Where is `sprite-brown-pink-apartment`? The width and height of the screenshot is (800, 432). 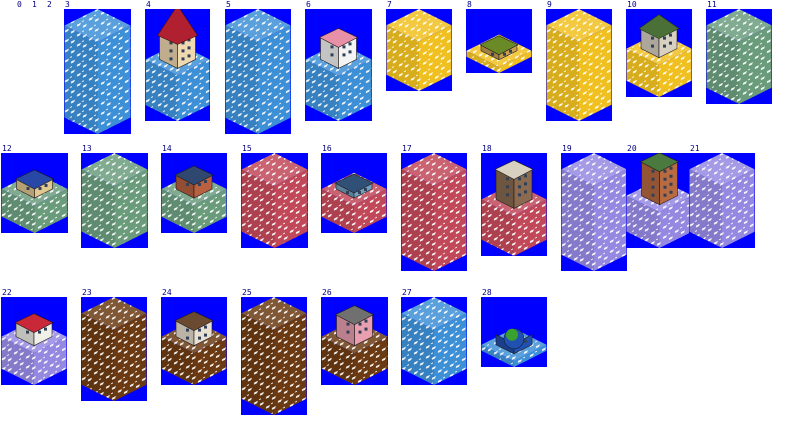
sprite-brown-pink-apartment is located at coordinates (354, 341).